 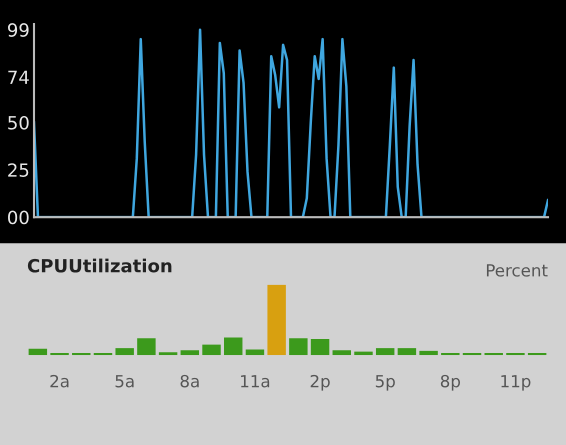 I want to click on x-tick-label: 11p, so click(x=515, y=383).